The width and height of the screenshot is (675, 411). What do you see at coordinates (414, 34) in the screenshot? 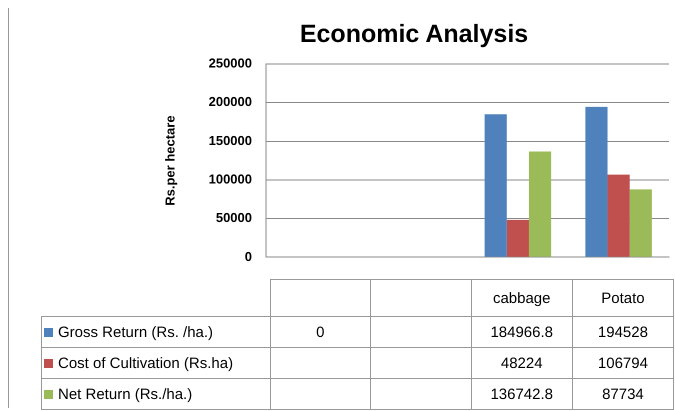
I see `chart-title: Economic Analysis` at bounding box center [414, 34].